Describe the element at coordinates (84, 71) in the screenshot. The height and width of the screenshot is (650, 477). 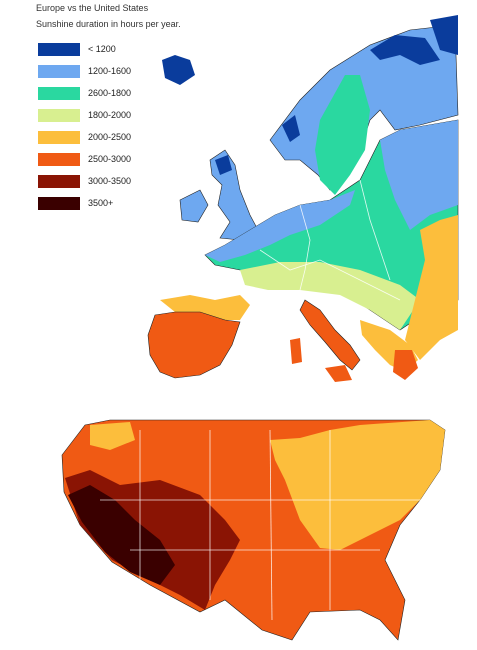
I see `legend-entry: 1200-1600` at that location.